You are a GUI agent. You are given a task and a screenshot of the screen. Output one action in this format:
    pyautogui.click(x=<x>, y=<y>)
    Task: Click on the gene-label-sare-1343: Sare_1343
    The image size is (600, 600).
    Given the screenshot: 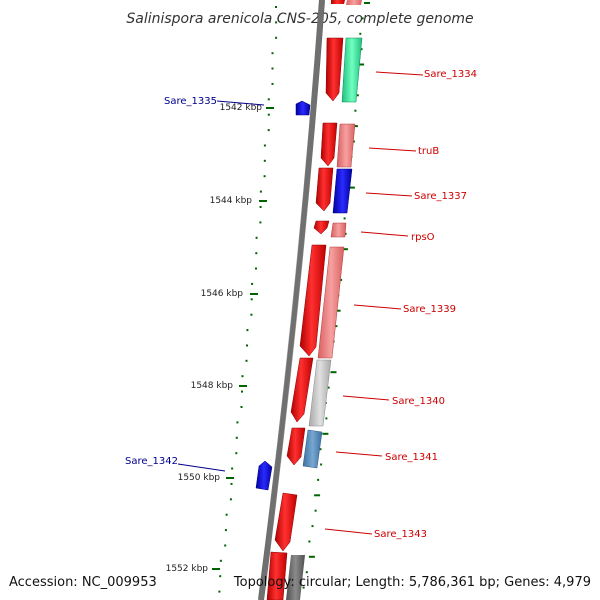 What is the action you would take?
    pyautogui.click(x=400, y=534)
    